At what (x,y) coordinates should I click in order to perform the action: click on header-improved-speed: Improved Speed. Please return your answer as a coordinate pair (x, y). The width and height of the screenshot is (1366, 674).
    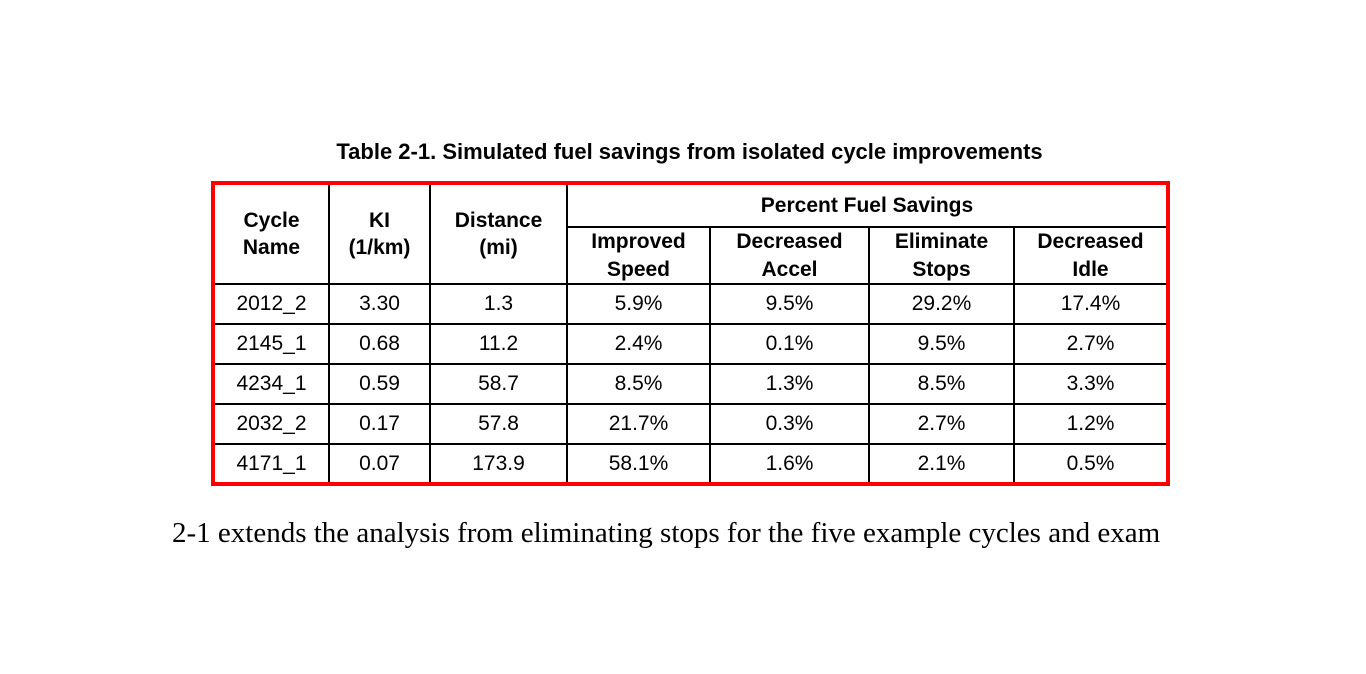
    Looking at the image, I should click on (638, 255).